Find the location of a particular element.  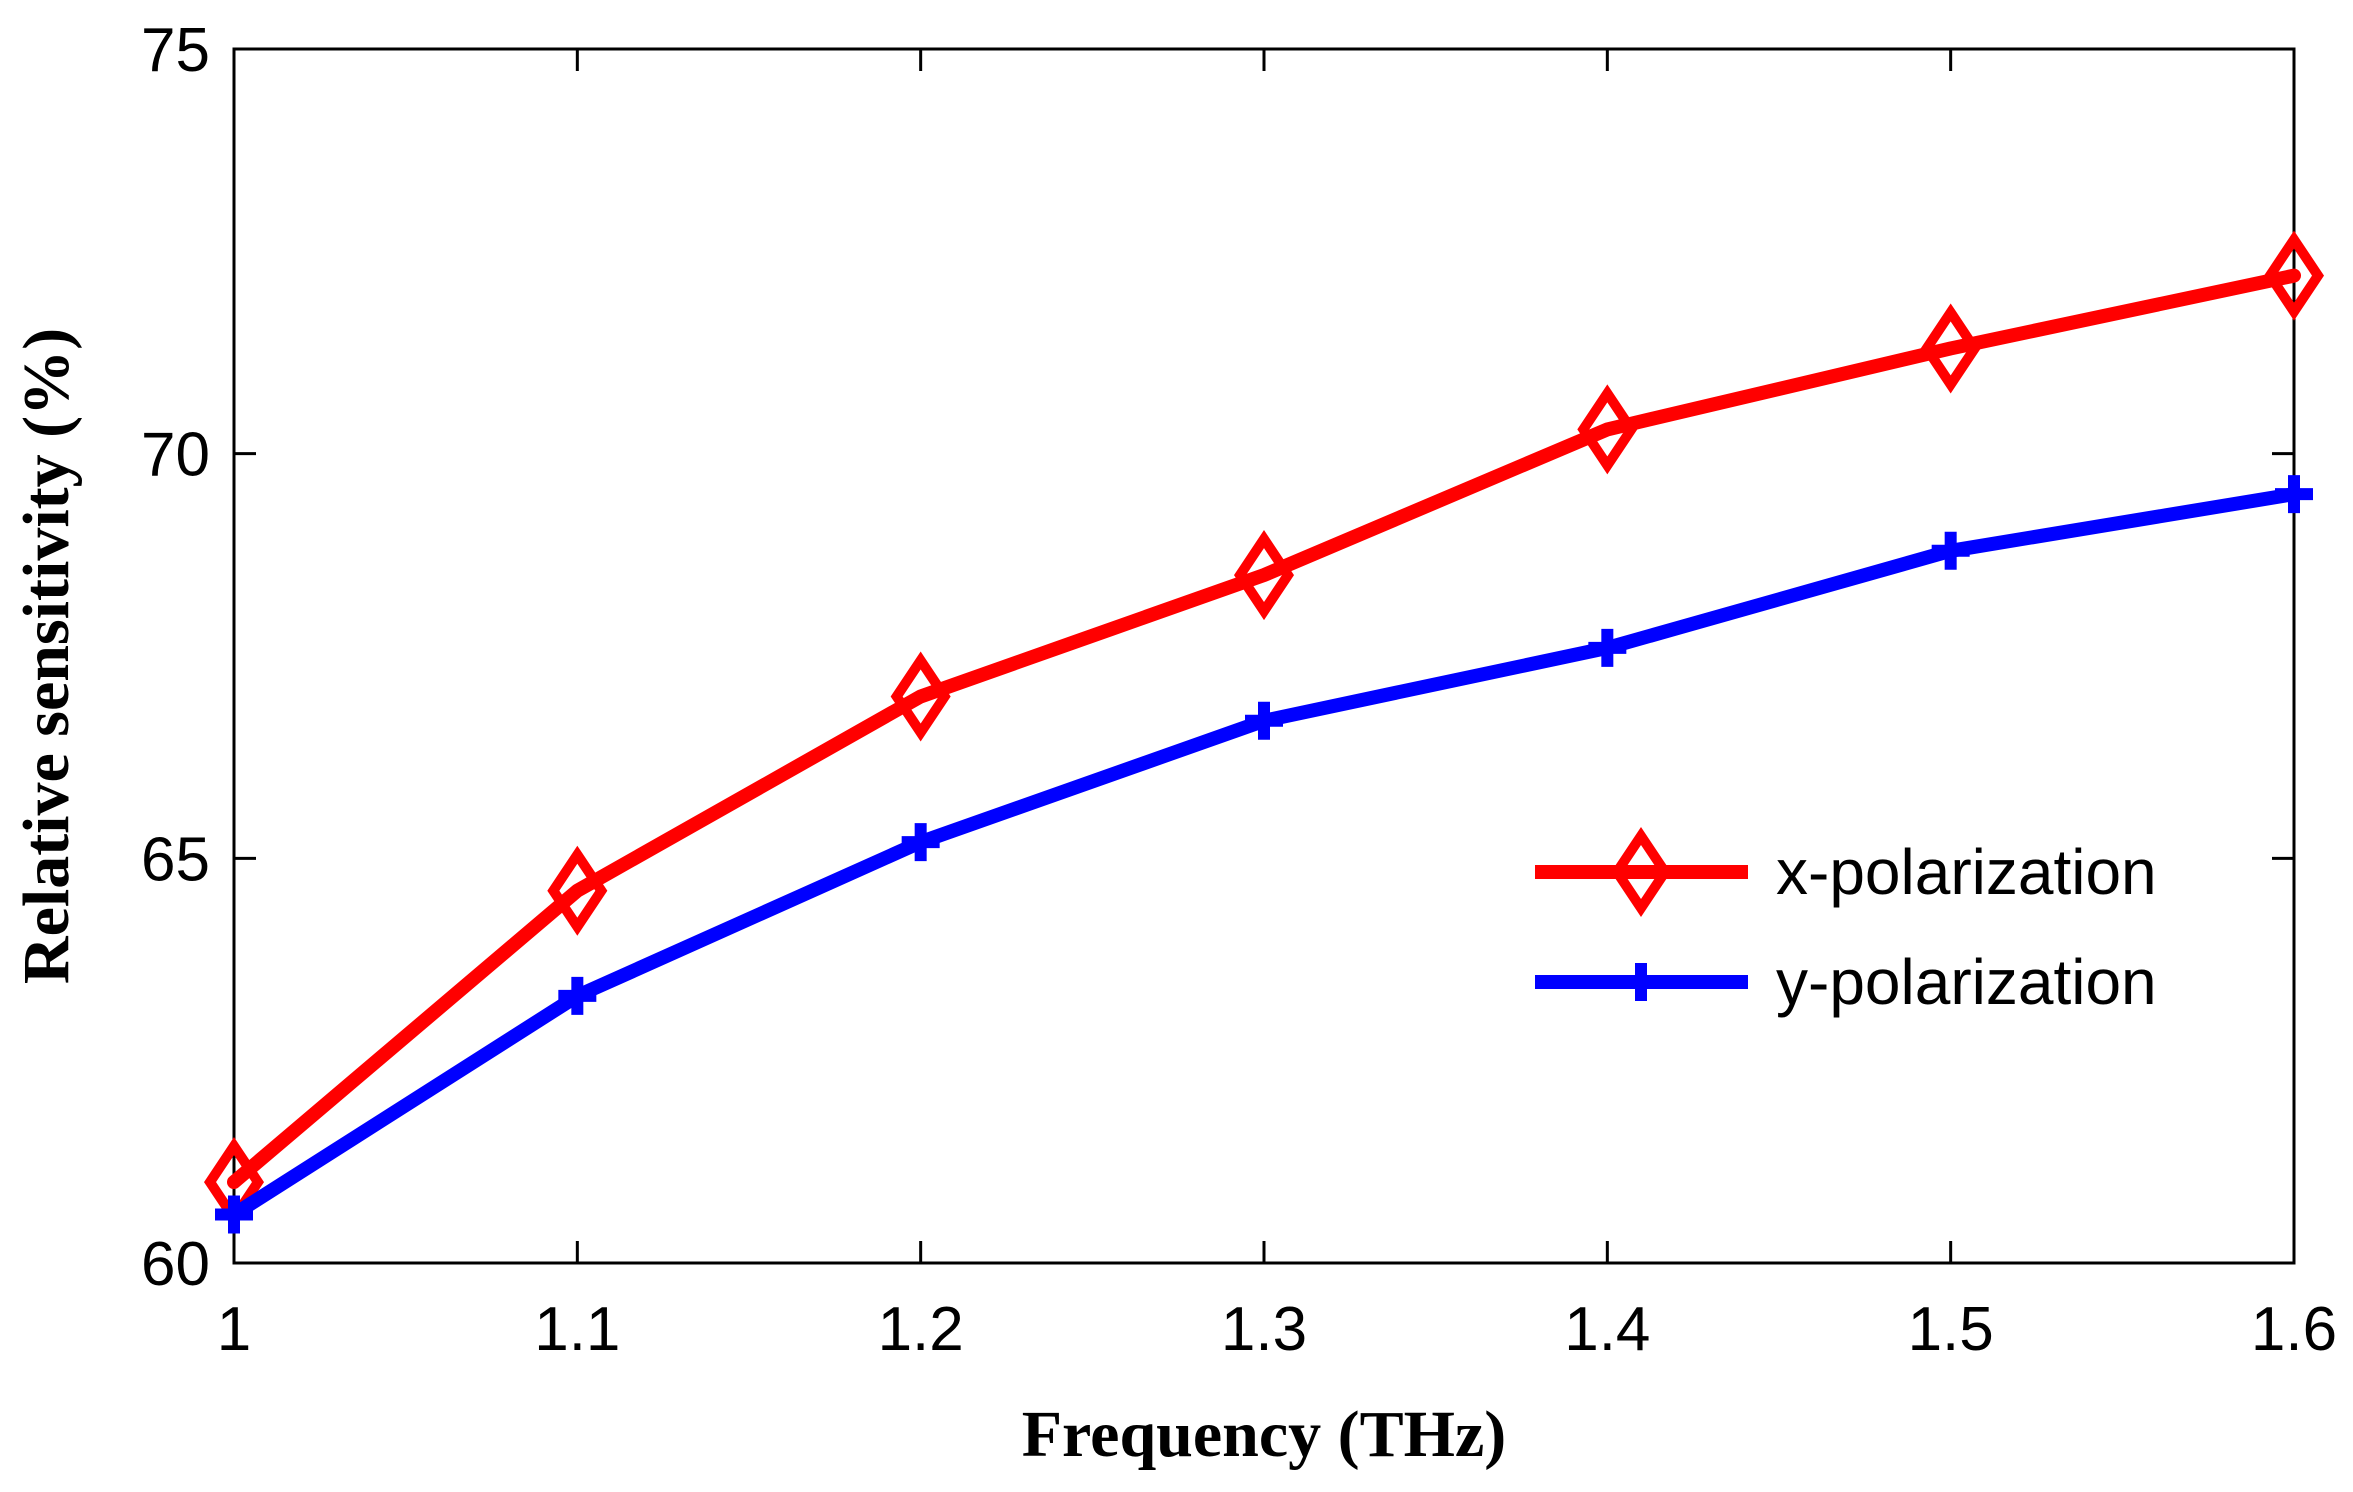

legend-marker-y-polarization is located at coordinates (1641, 982).